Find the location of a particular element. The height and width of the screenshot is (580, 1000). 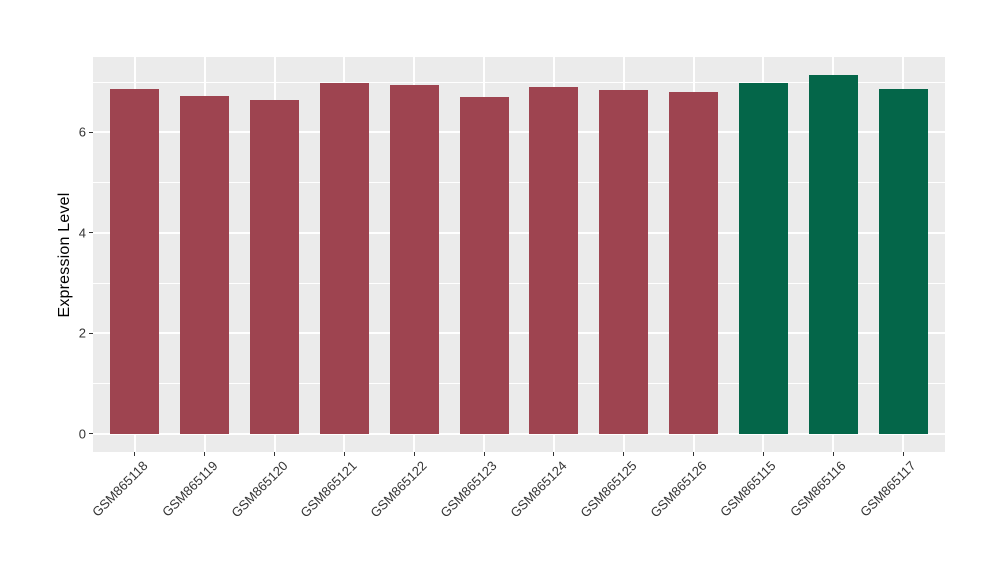

x-tick-label: GSM865118 is located at coordinates (119, 489).